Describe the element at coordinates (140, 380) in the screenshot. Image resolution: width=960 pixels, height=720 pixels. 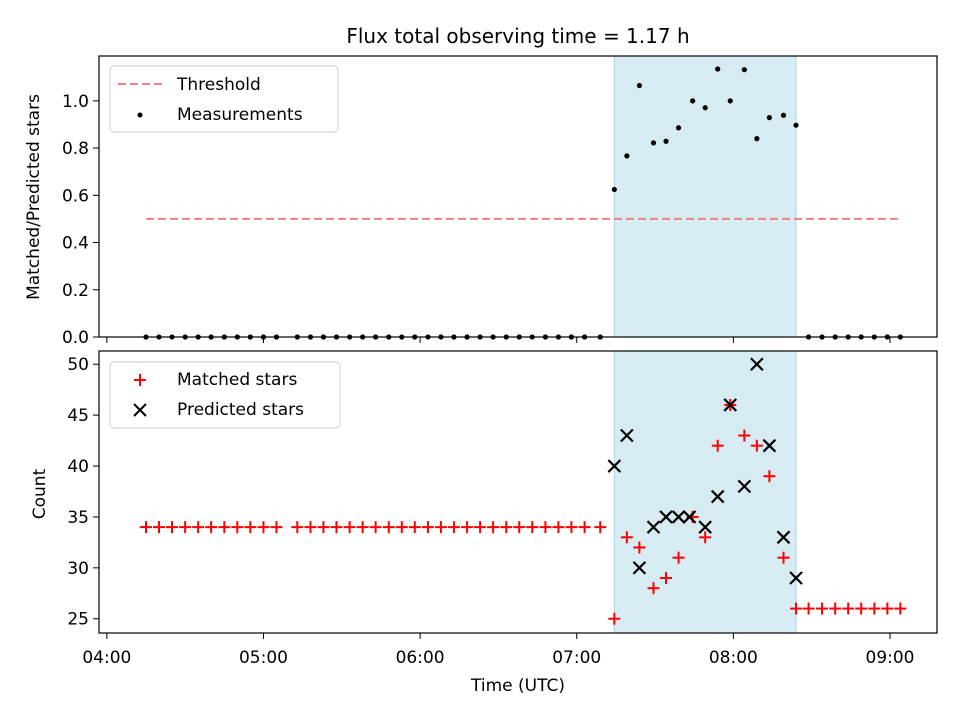
I see `legend-matched-swatch` at that location.